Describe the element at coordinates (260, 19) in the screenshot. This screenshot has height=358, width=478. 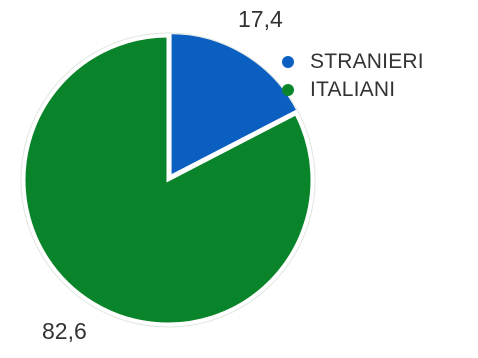
I see `slice-value-label-stranieri: 17,4` at that location.